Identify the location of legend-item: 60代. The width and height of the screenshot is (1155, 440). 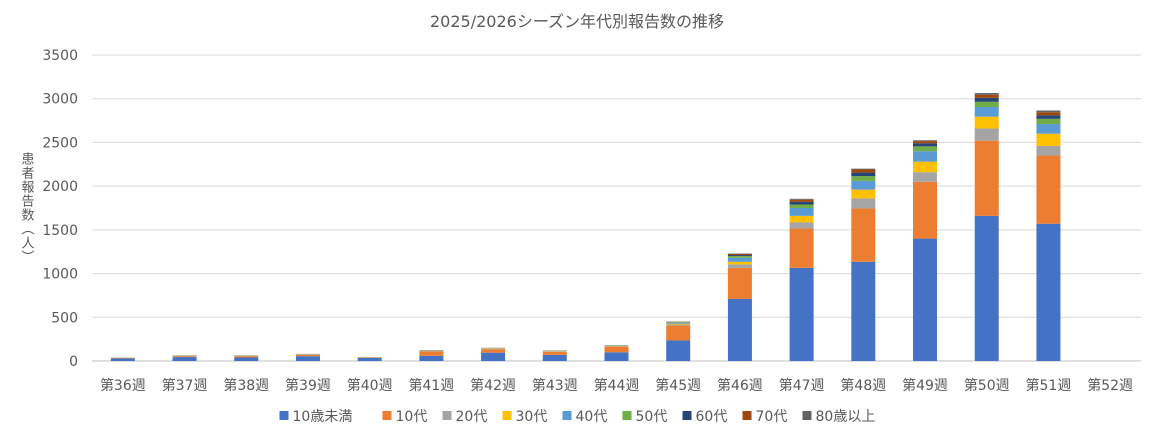
(705, 417).